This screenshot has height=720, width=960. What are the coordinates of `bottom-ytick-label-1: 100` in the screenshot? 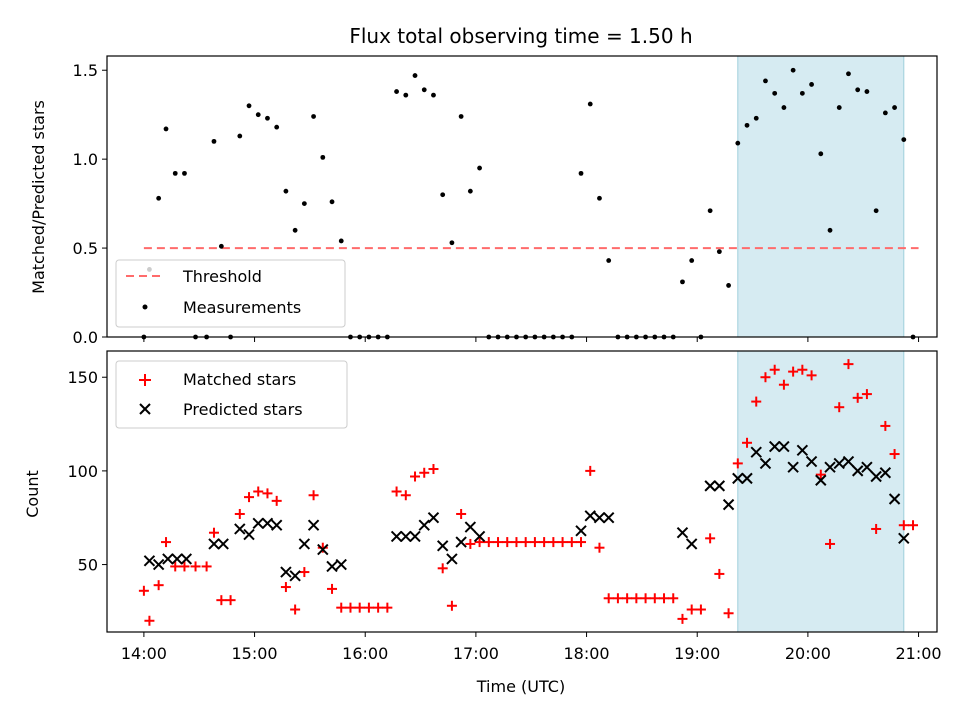 It's located at (82, 471).